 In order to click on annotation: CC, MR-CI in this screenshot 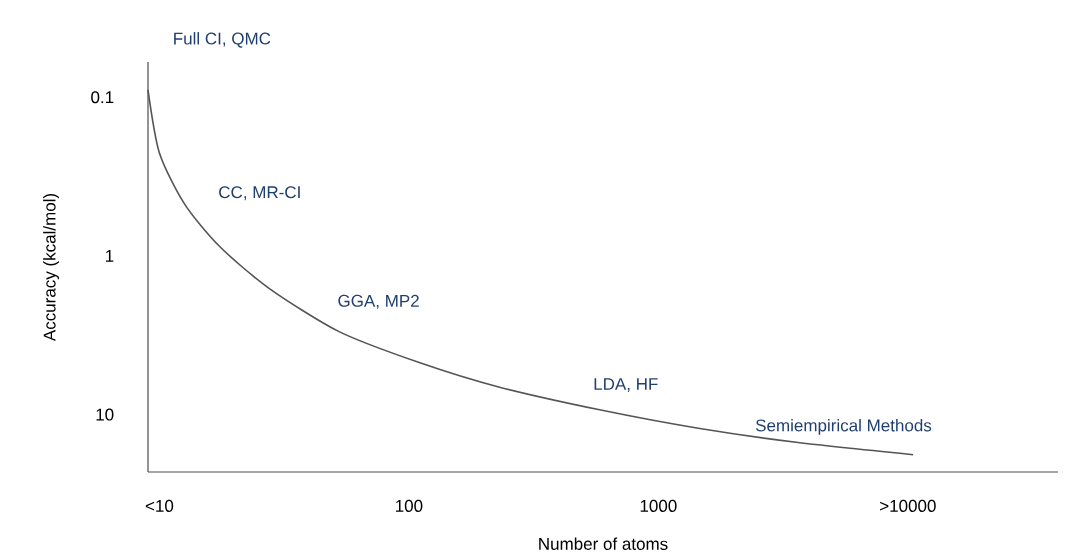, I will do `click(259, 193)`.